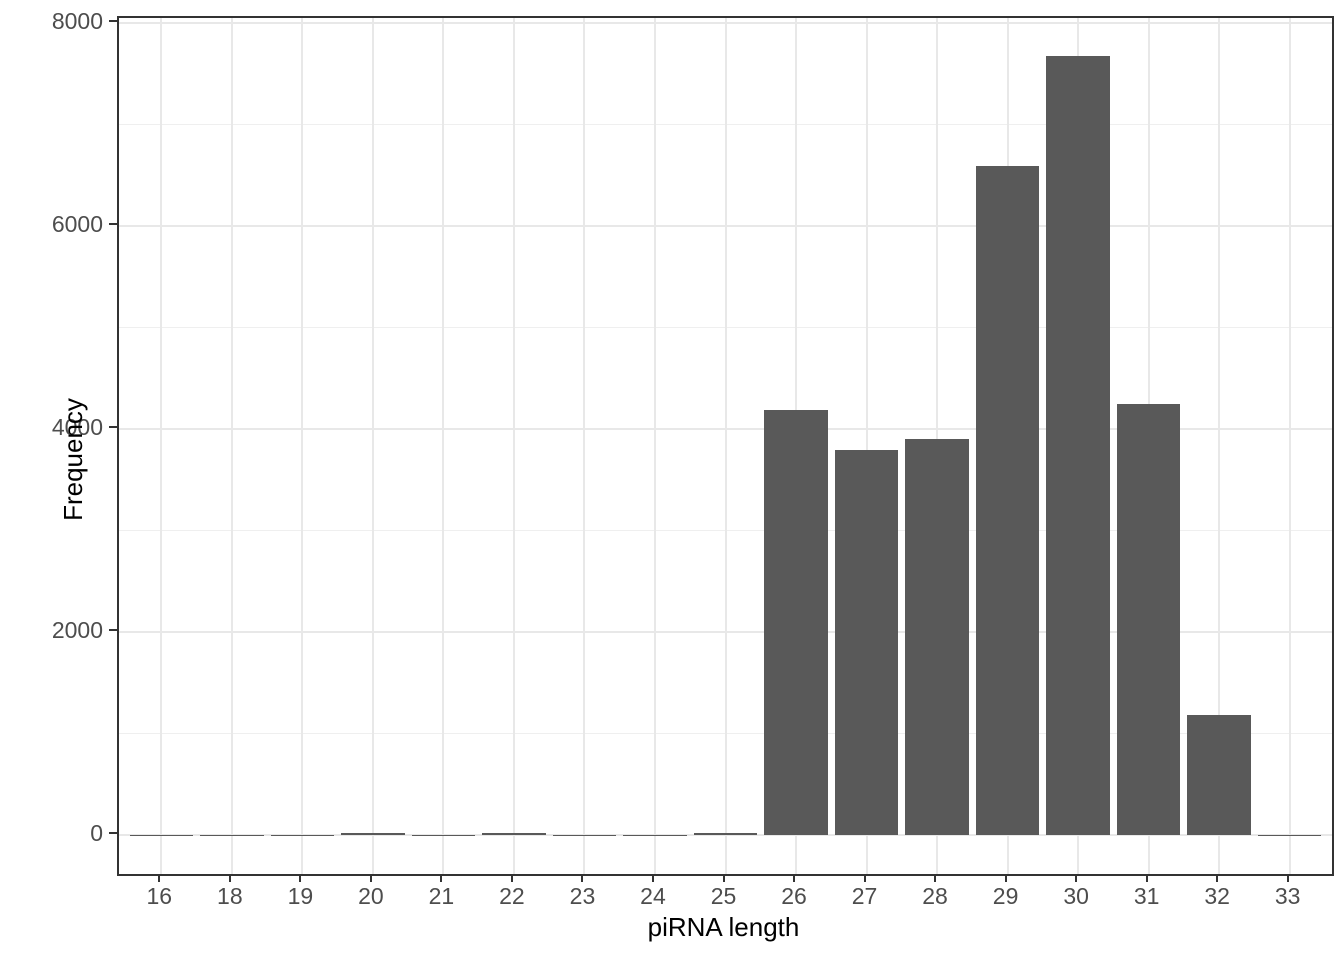 This screenshot has height=960, width=1344. Describe the element at coordinates (159, 896) in the screenshot. I see `x-tick-label-16: 16` at that location.